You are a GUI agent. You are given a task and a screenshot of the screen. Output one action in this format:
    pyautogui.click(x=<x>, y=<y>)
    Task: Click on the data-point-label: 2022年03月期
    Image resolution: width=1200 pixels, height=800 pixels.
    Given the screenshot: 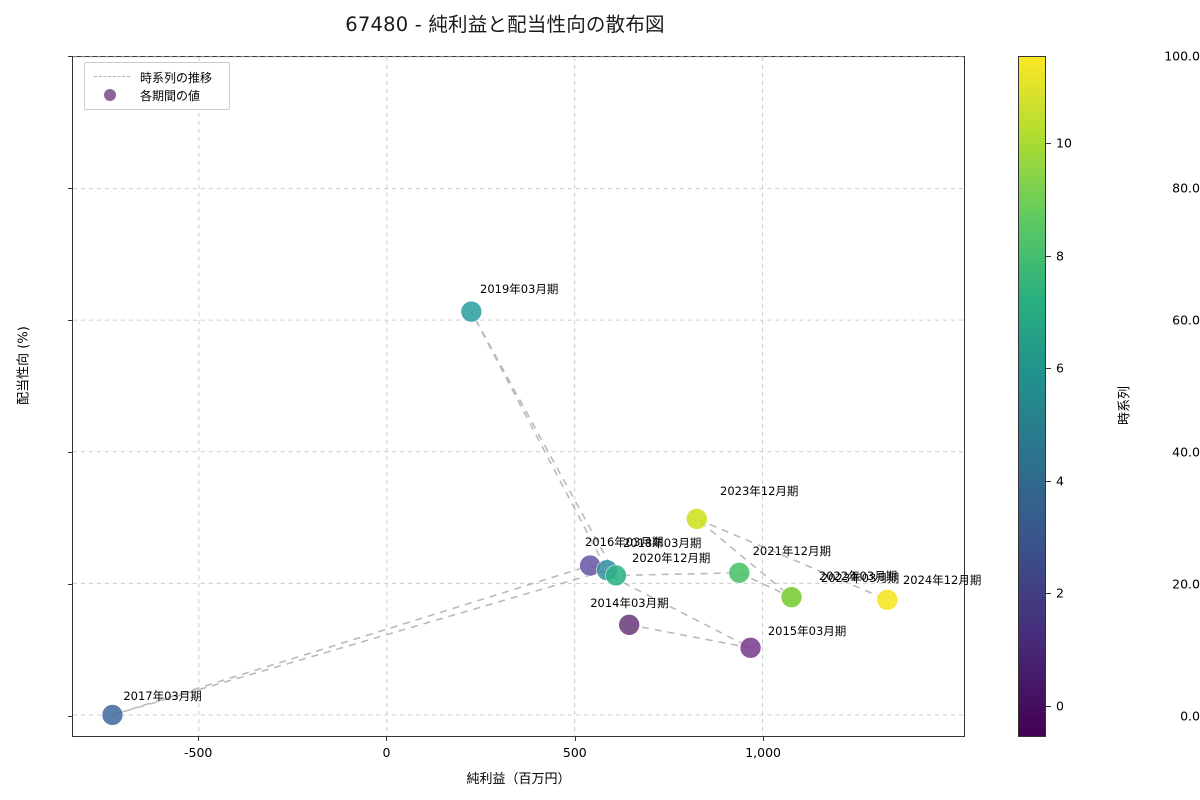 What is the action you would take?
    pyautogui.click(x=858, y=575)
    